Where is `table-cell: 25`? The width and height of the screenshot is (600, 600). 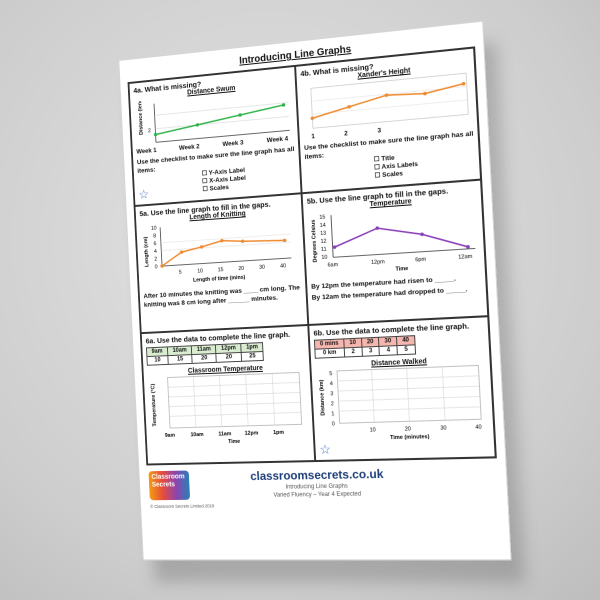
table-cell: 25 is located at coordinates (252, 356).